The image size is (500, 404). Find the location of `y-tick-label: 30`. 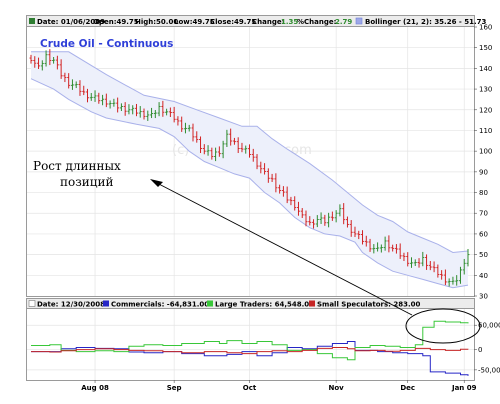

y-tick-label: 30 is located at coordinates (483, 297).